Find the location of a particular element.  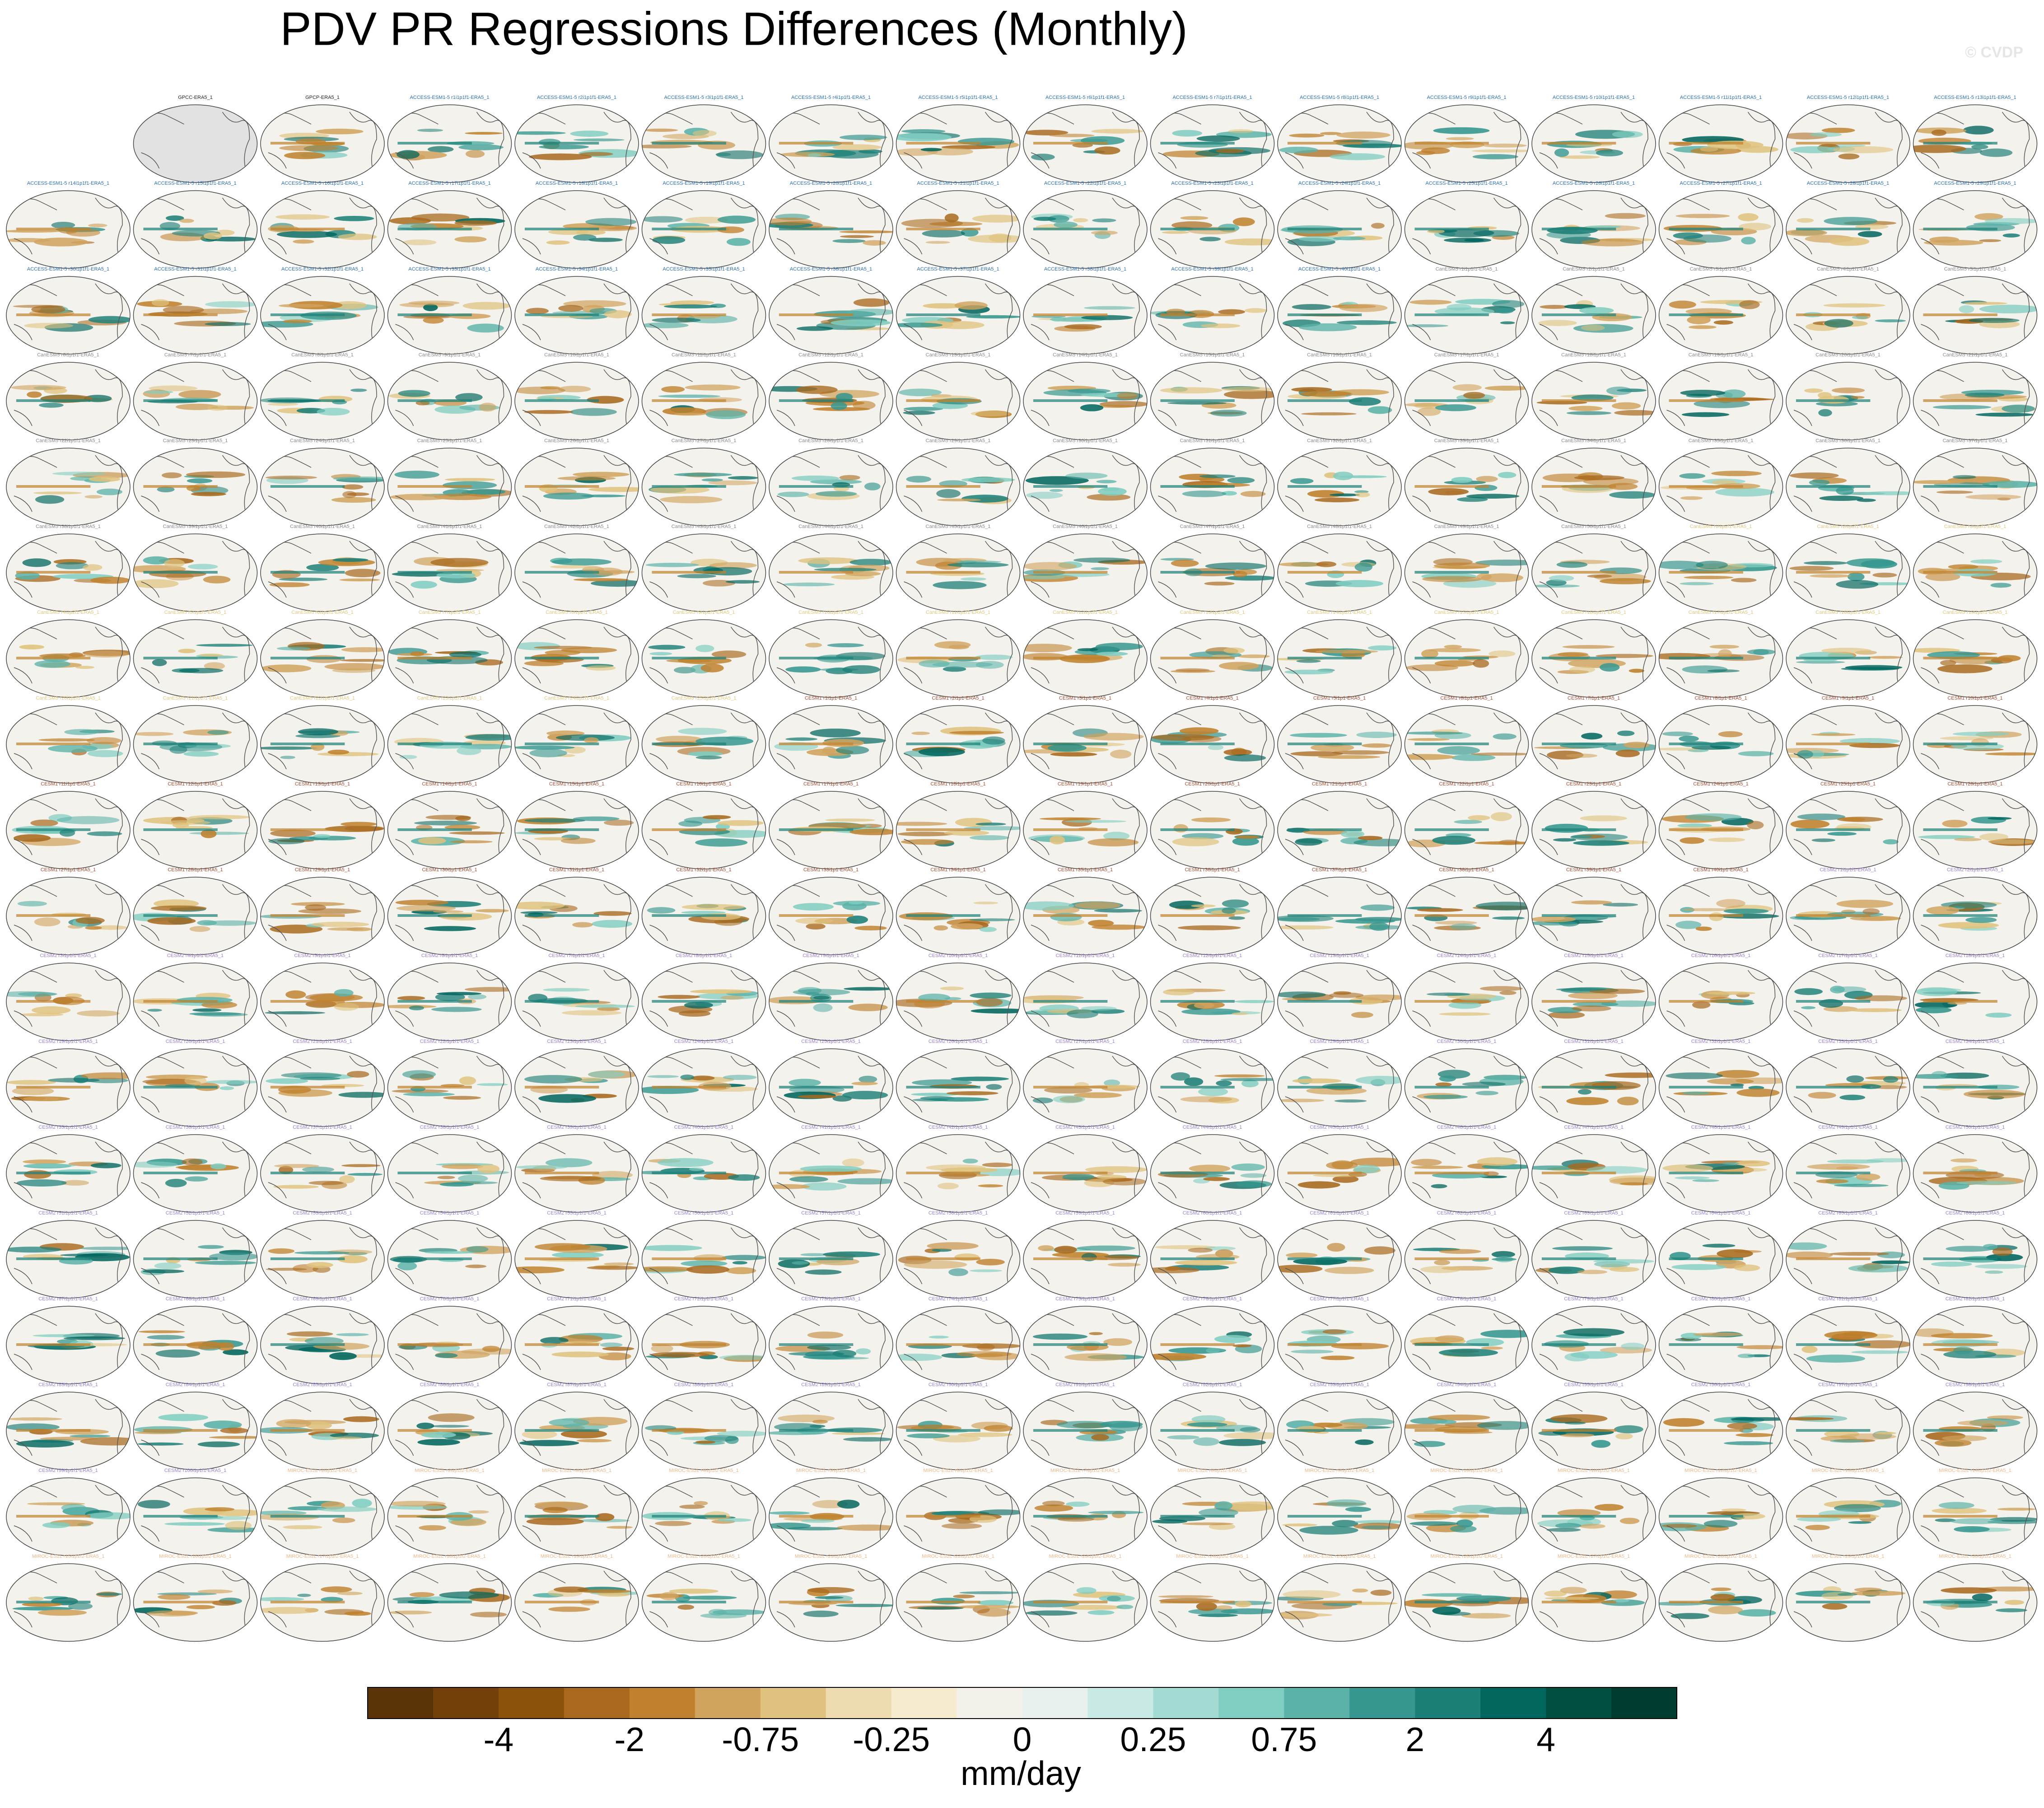

panel: CESM2 r3i1p1f1-ERA5_1 is located at coordinates (68, 997).